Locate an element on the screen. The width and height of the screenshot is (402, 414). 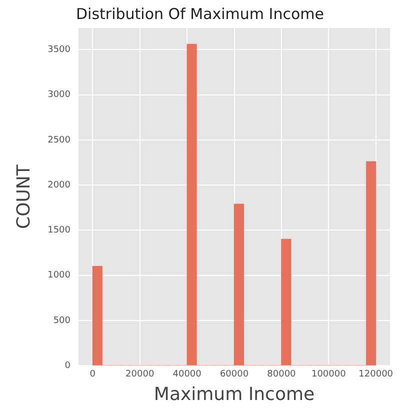
x-tick-label: 60000 is located at coordinates (234, 374).